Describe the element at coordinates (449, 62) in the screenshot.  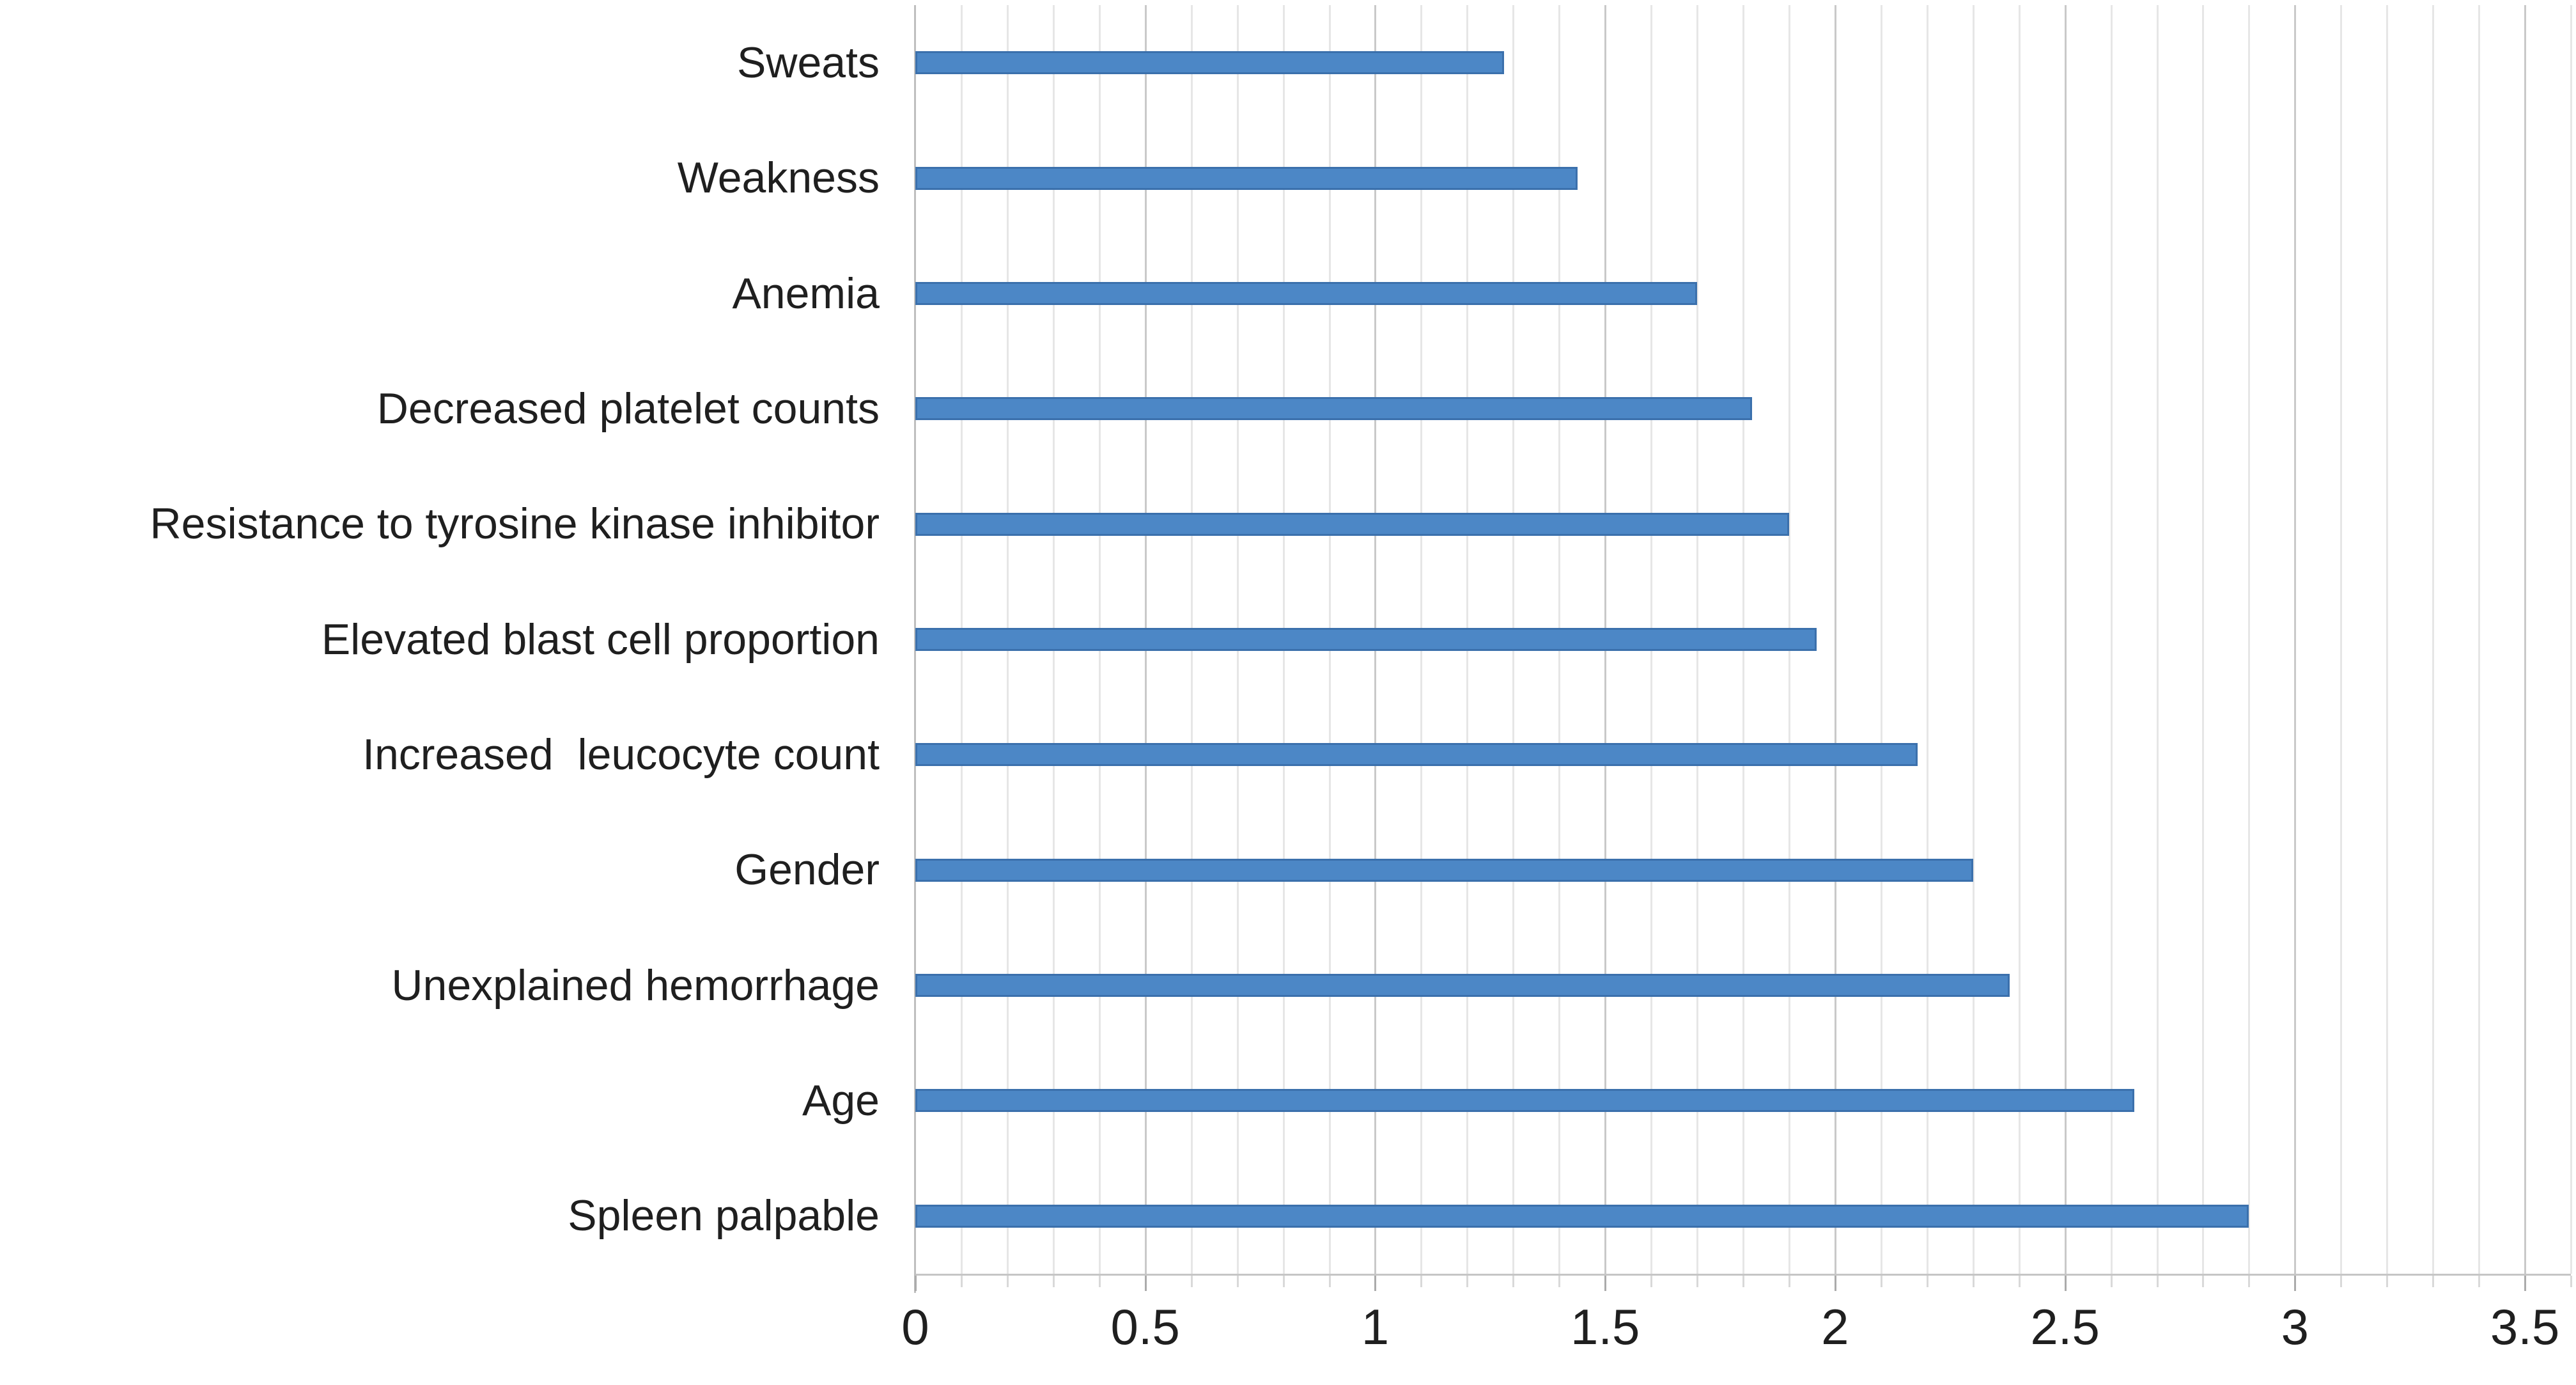
I see `category-label-row: Sweats` at that location.